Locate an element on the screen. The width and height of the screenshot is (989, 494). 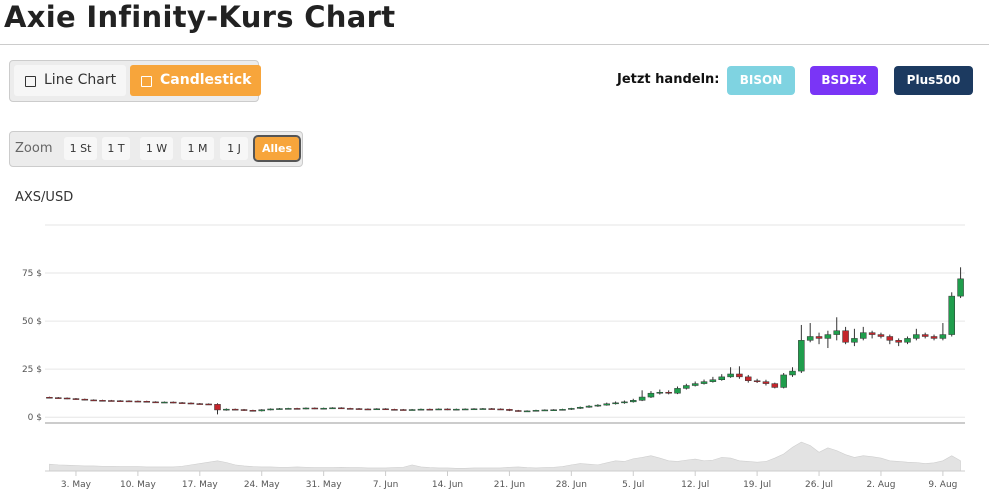
divider is located at coordinates (494, 44).